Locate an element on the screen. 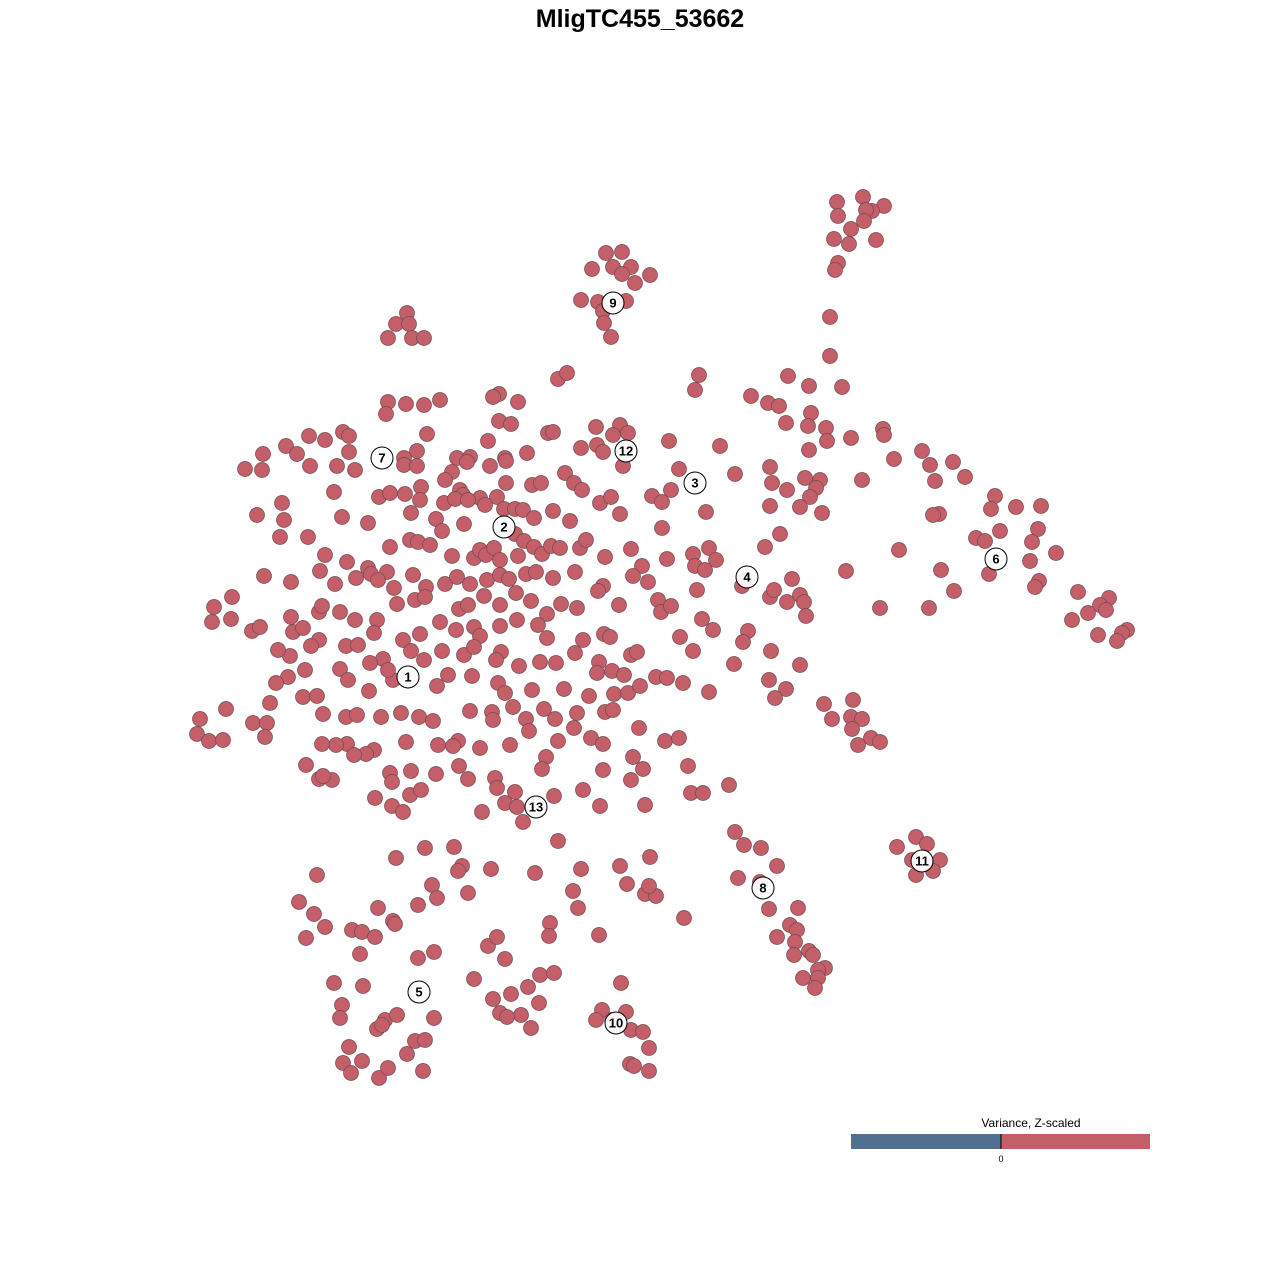  legend: Variance, Z-scaled 0 is located at coordinates (1000, 1140).